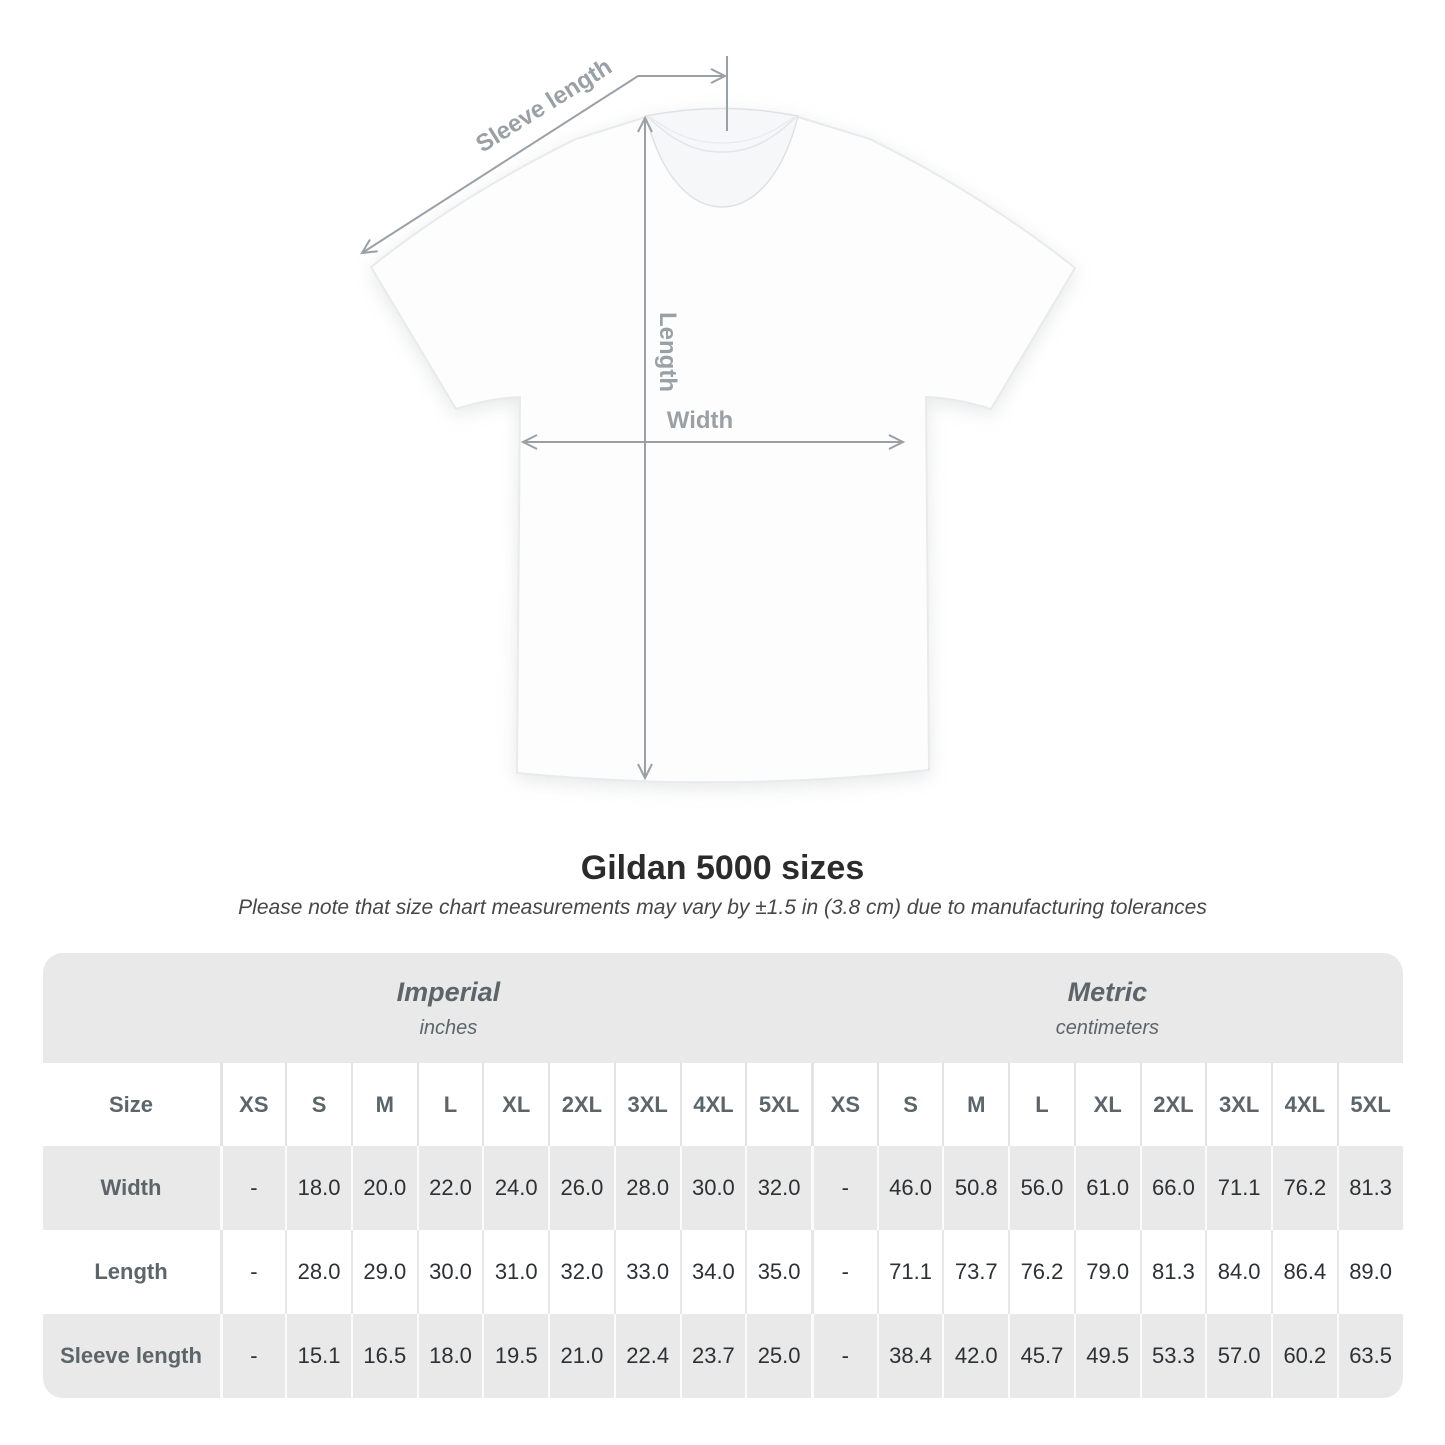  What do you see at coordinates (1172, 1188) in the screenshot?
I see `value-cell: 66.0` at bounding box center [1172, 1188].